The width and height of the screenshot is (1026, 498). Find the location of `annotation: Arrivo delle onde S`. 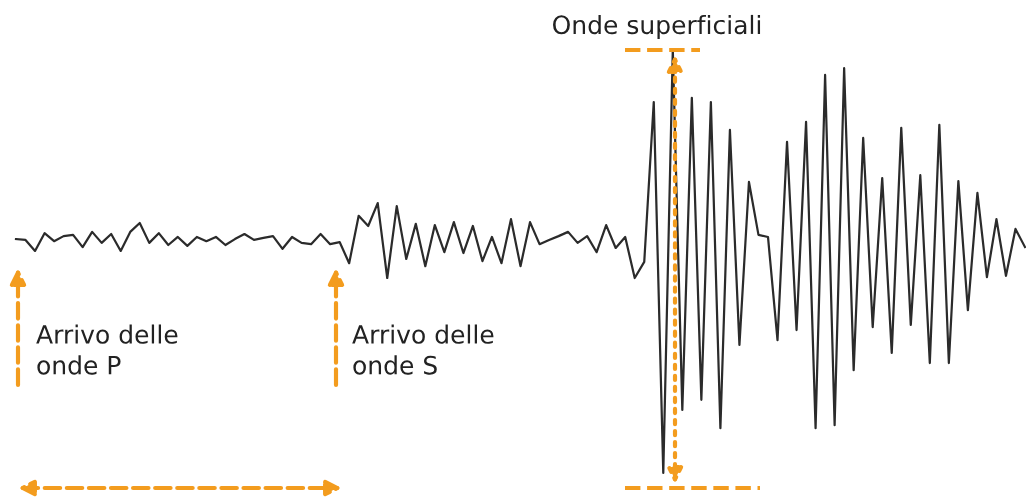

annotation: Arrivo delle onde S is located at coordinates (423, 349).